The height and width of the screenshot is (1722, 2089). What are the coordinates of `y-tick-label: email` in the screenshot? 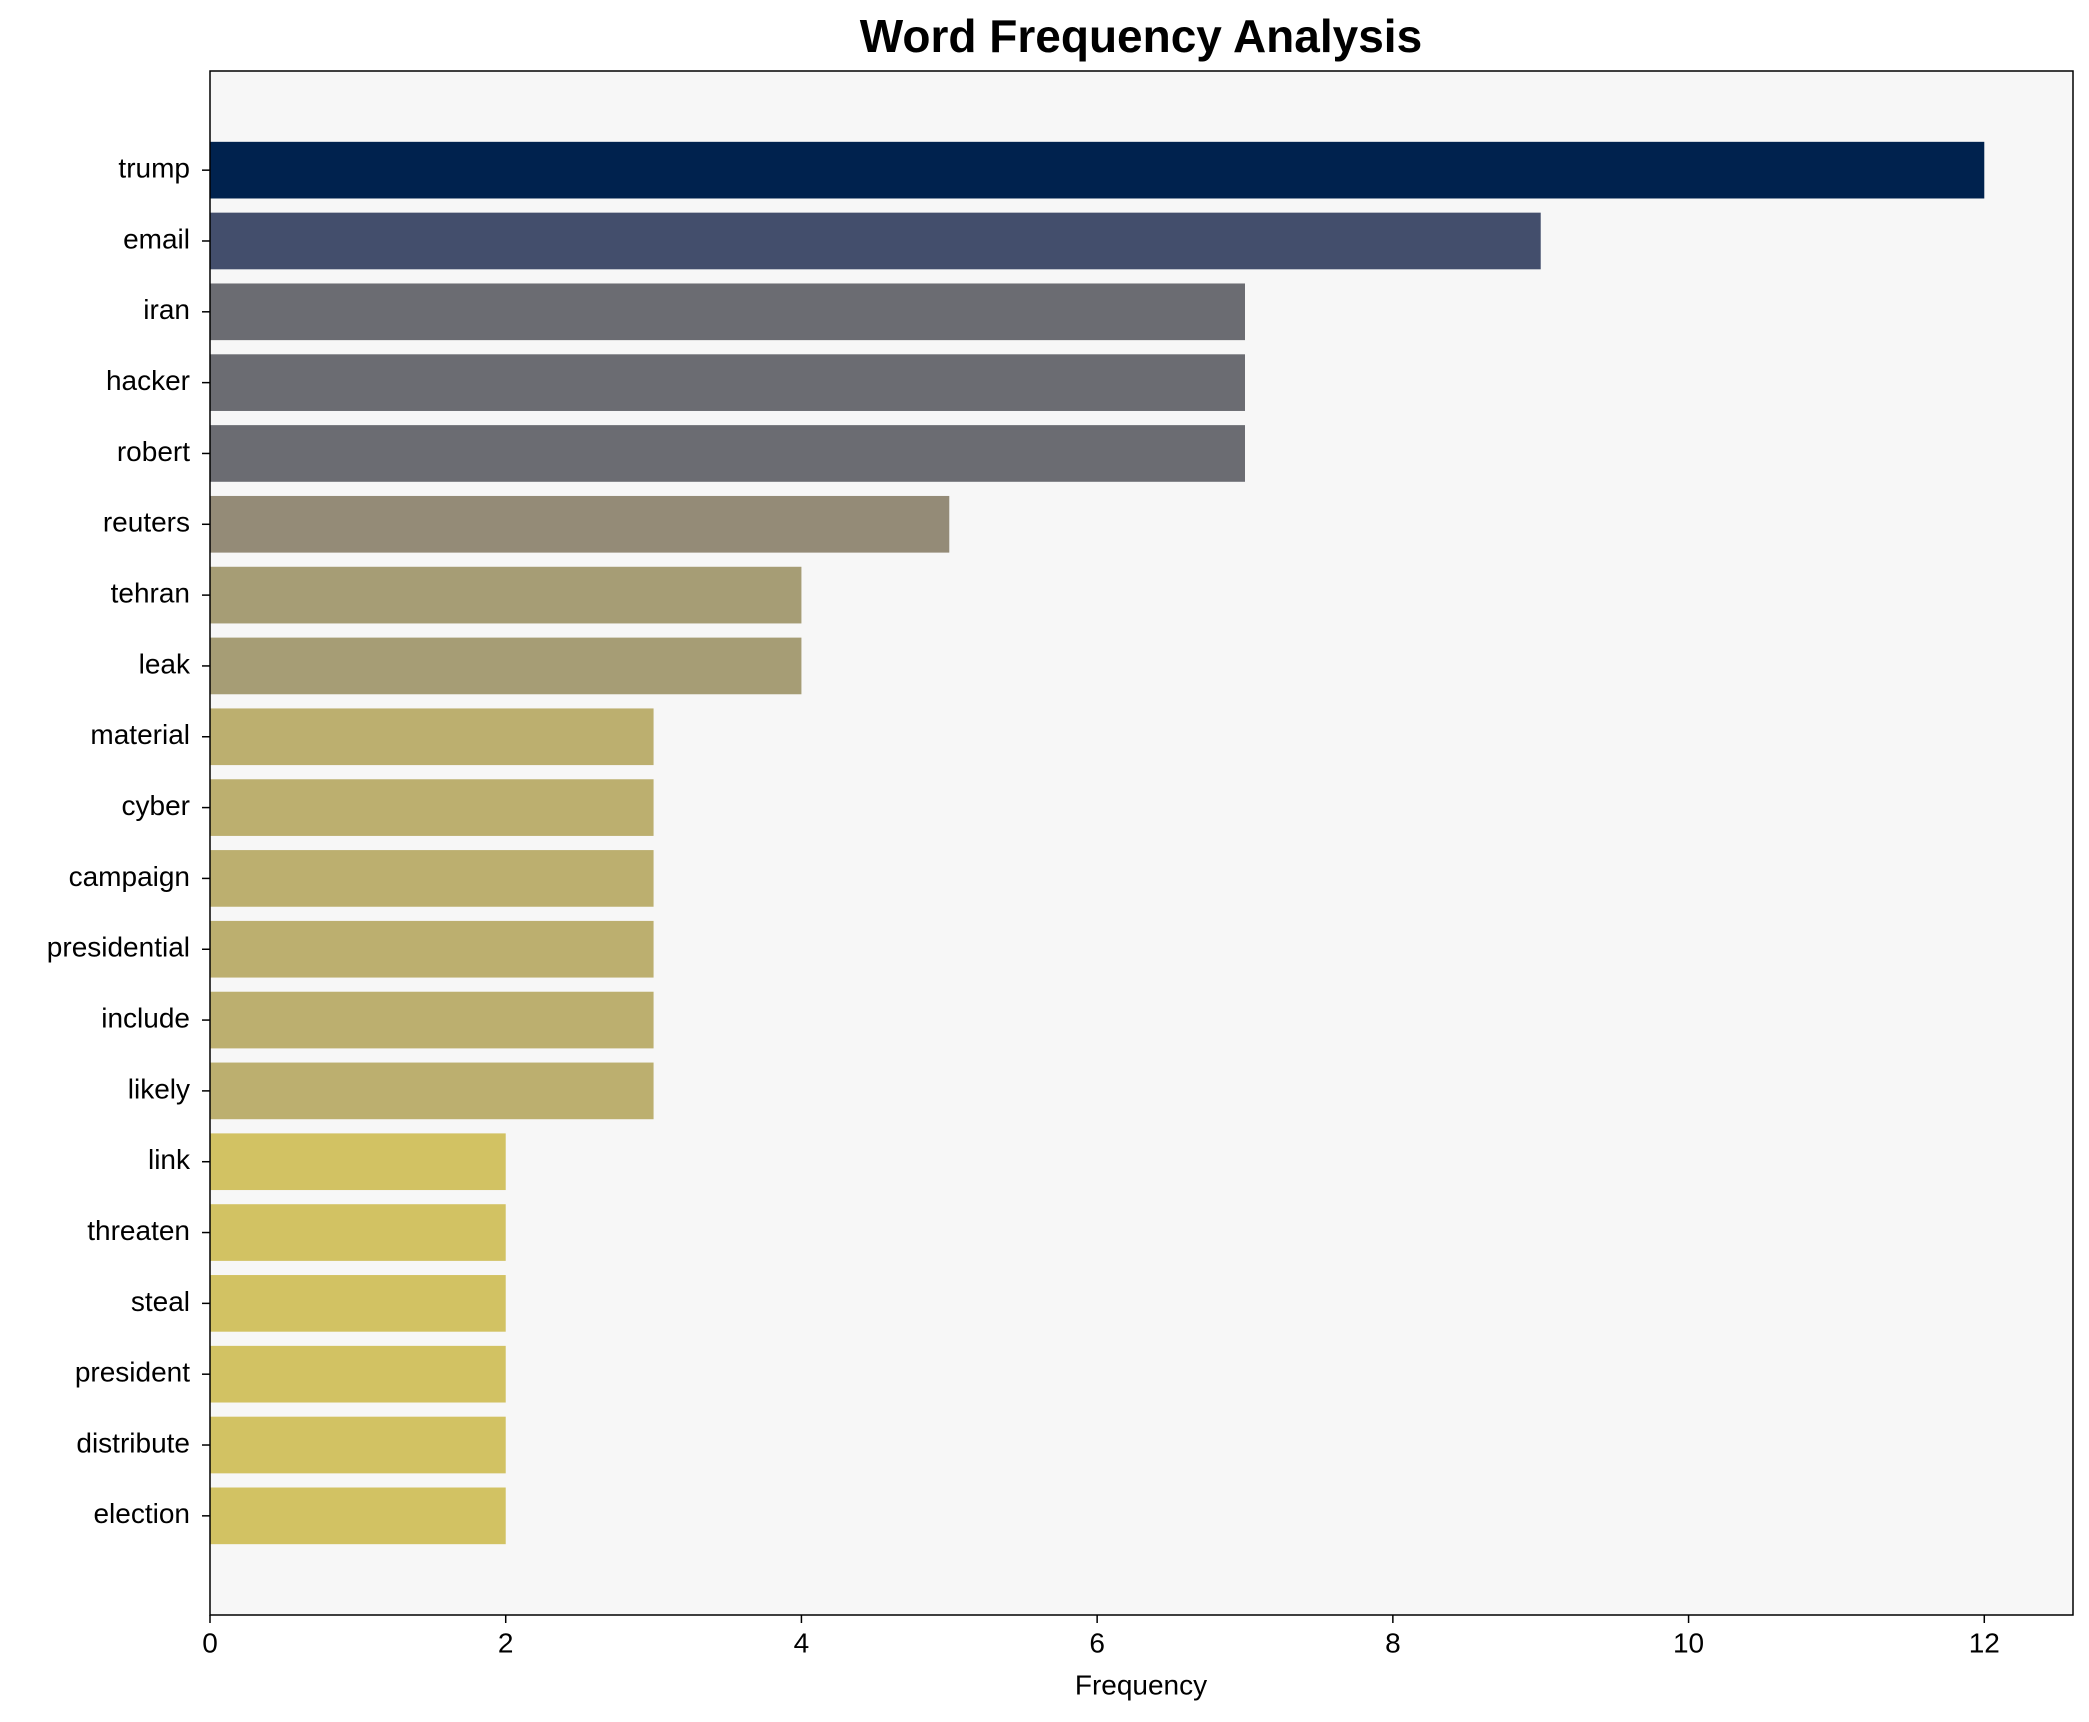 It's located at (156, 238).